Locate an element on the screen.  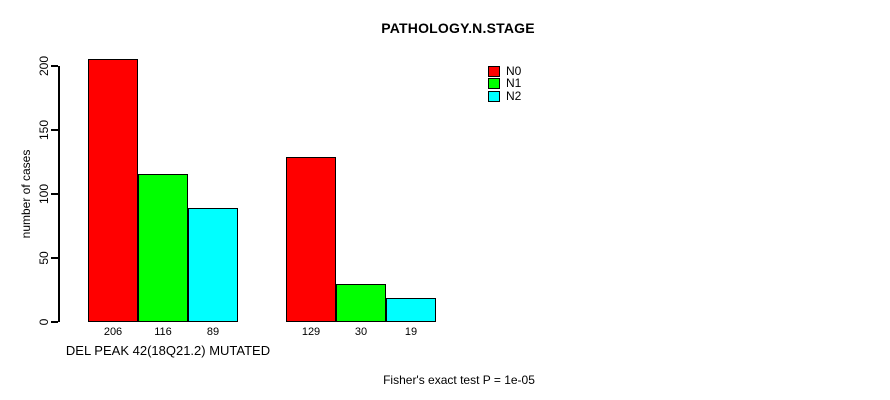
bar-n0-group2 is located at coordinates (311, 239).